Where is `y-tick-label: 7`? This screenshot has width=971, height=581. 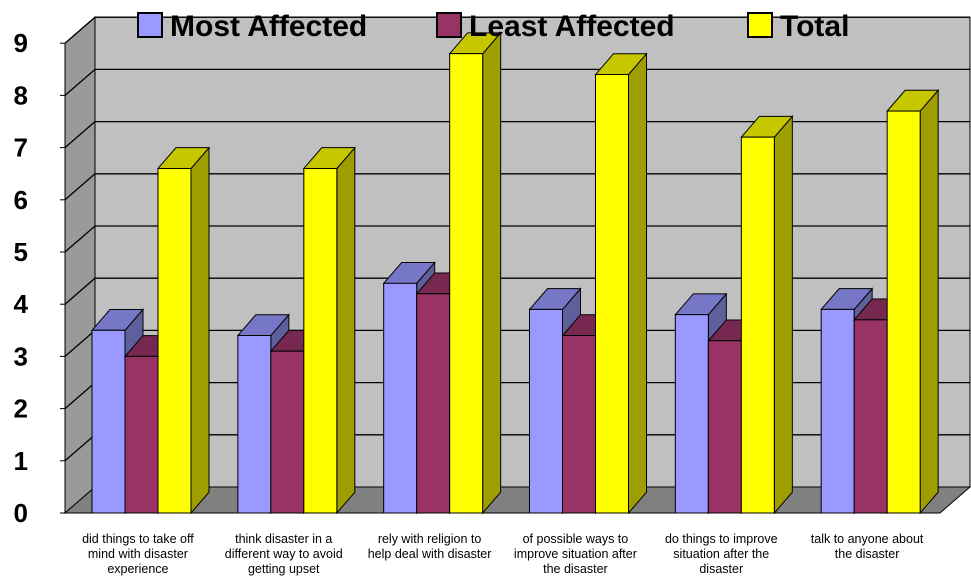 y-tick-label: 7 is located at coordinates (21, 148).